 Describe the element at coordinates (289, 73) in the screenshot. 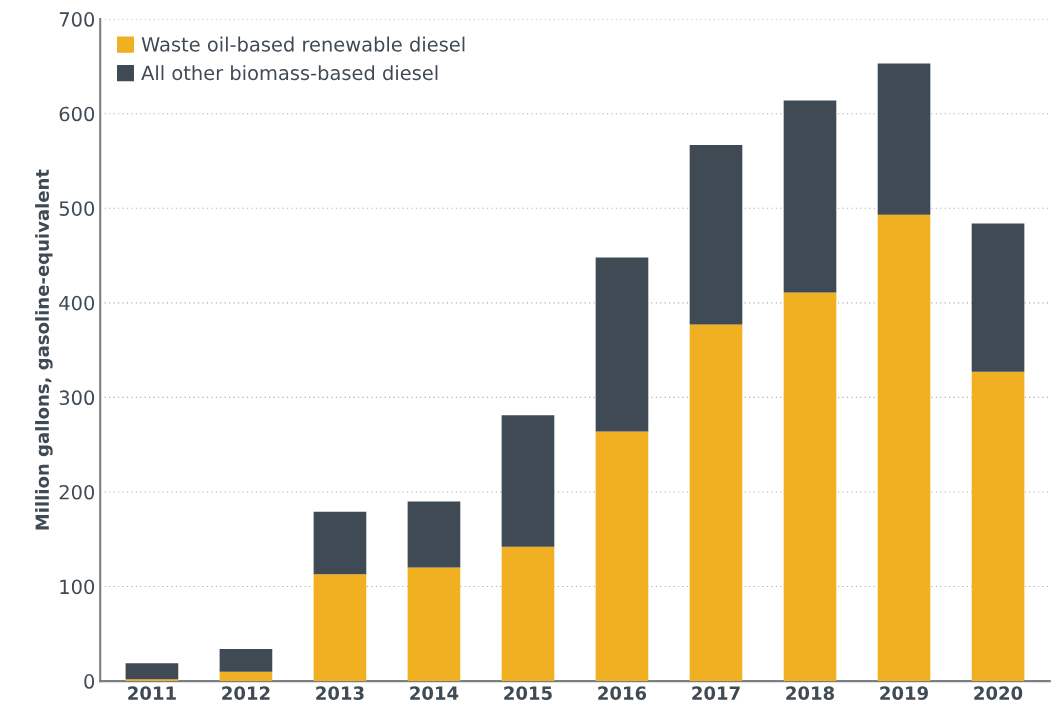

I see `legend-label: All other biomass-based diesel` at that location.